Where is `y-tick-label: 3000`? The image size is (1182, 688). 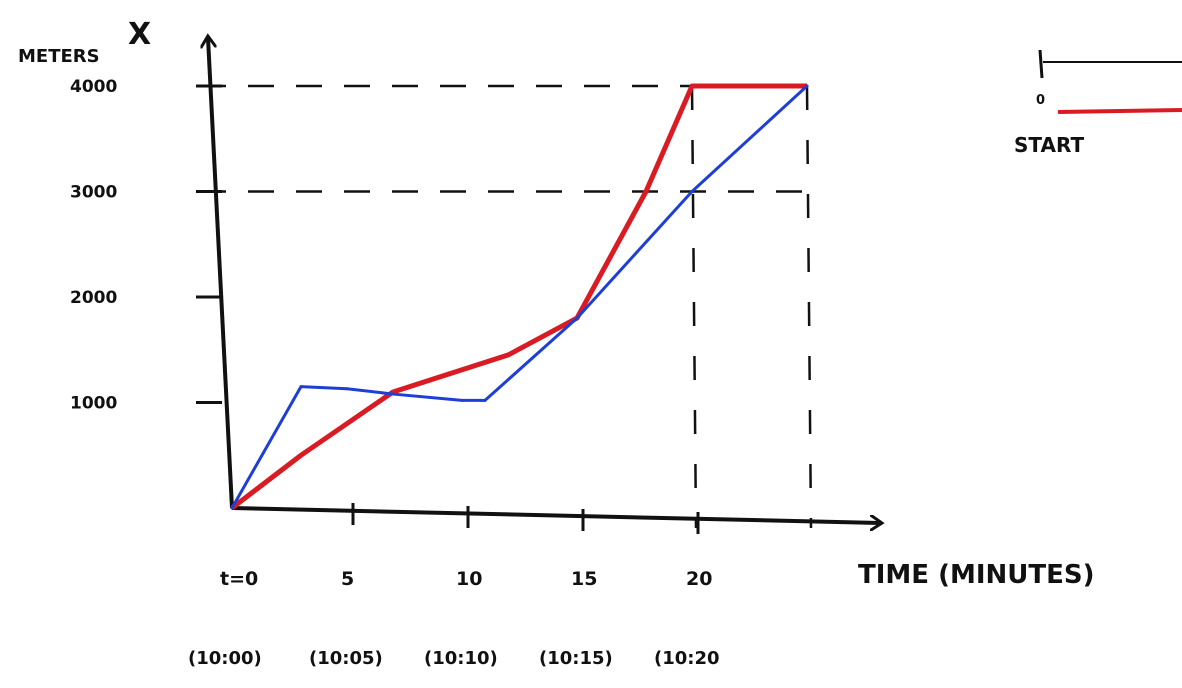
y-tick-label: 3000 is located at coordinates (93, 193).